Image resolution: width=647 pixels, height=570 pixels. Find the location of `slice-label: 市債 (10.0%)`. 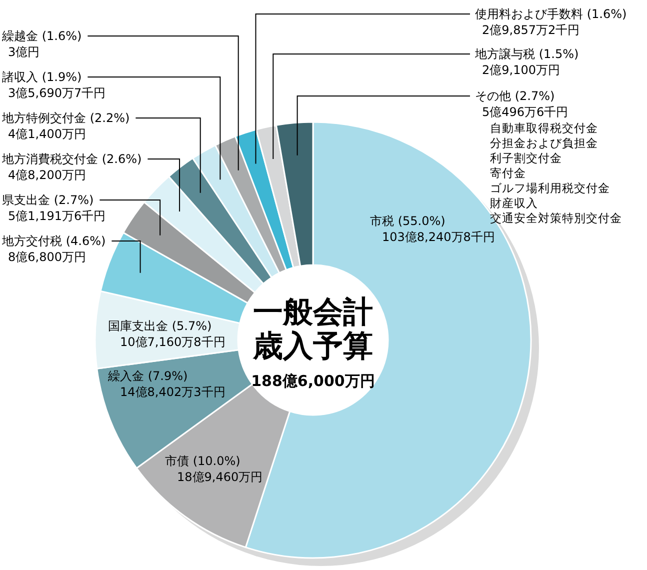

slice-label: 市債 (10.0%) is located at coordinates (202, 461).